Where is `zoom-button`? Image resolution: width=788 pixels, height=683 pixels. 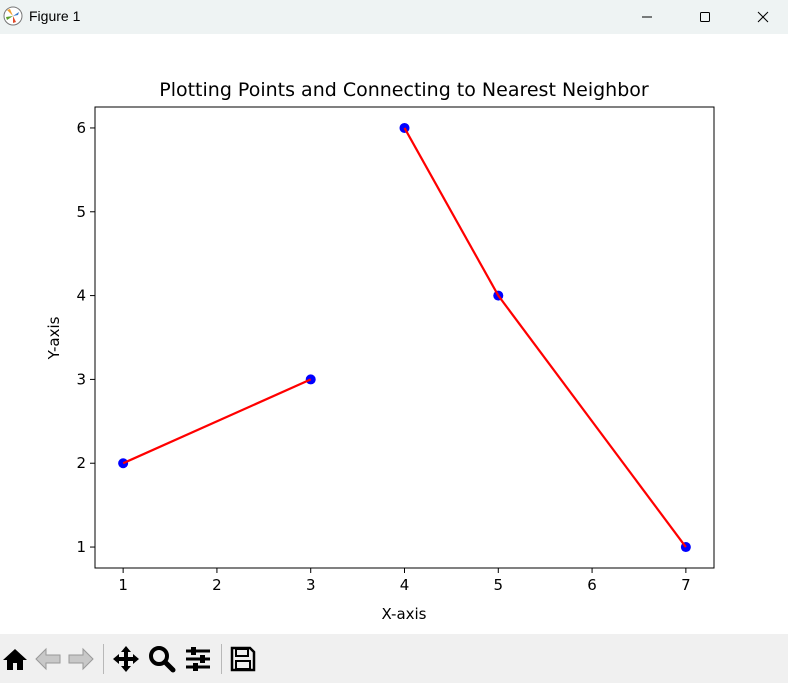
zoom-button is located at coordinates (162, 659).